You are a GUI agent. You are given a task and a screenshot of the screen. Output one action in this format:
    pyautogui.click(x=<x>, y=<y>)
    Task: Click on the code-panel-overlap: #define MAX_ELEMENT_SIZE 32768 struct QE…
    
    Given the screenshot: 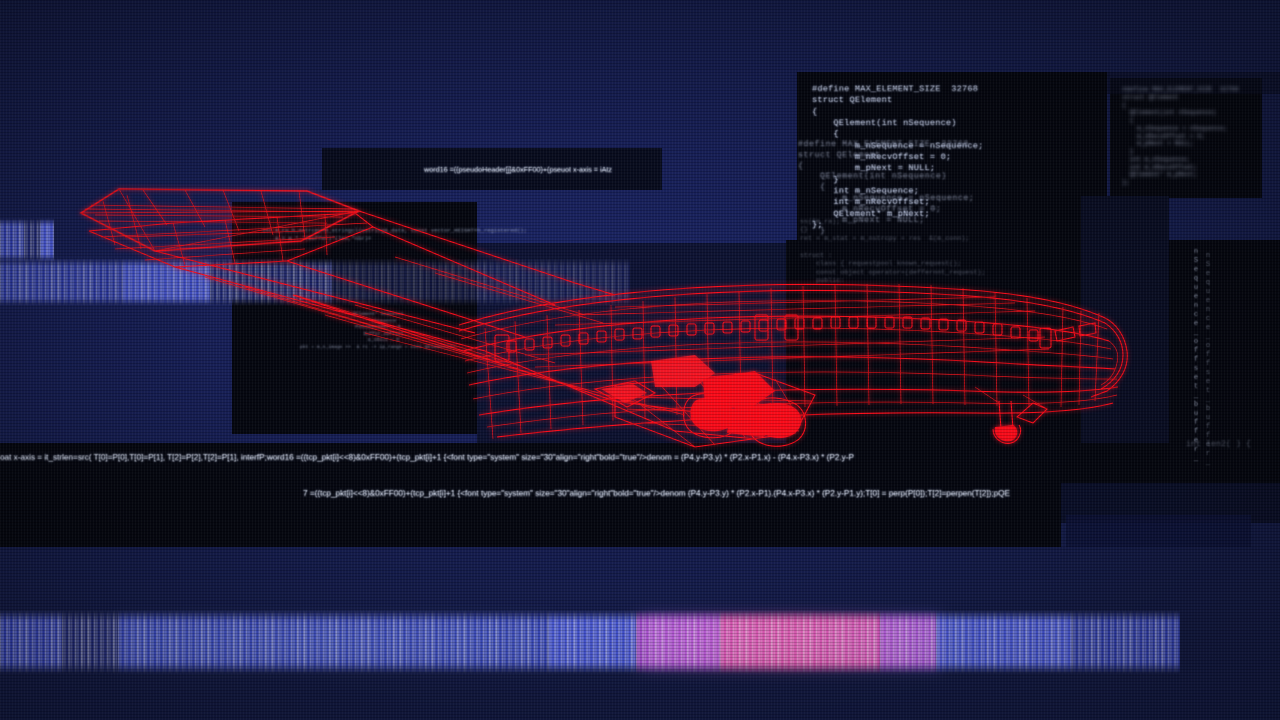 What is the action you would take?
    pyautogui.click(x=886, y=188)
    